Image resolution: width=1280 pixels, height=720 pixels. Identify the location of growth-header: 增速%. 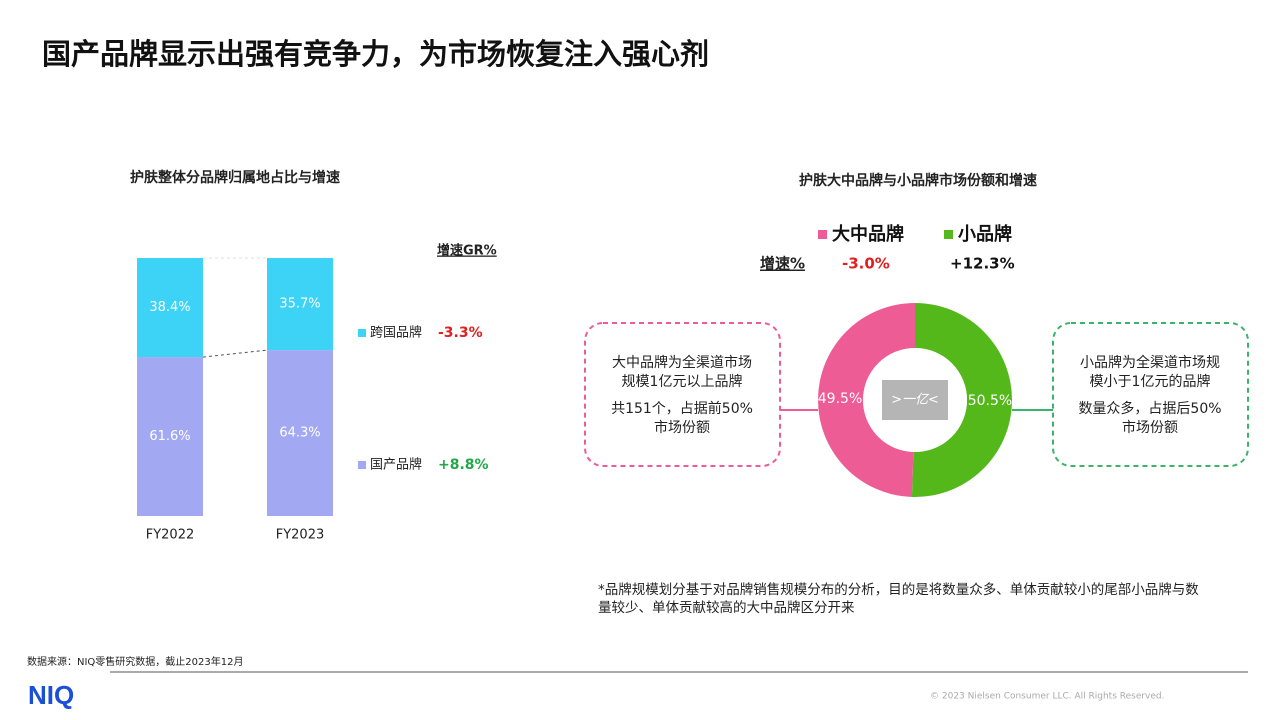
(782, 264).